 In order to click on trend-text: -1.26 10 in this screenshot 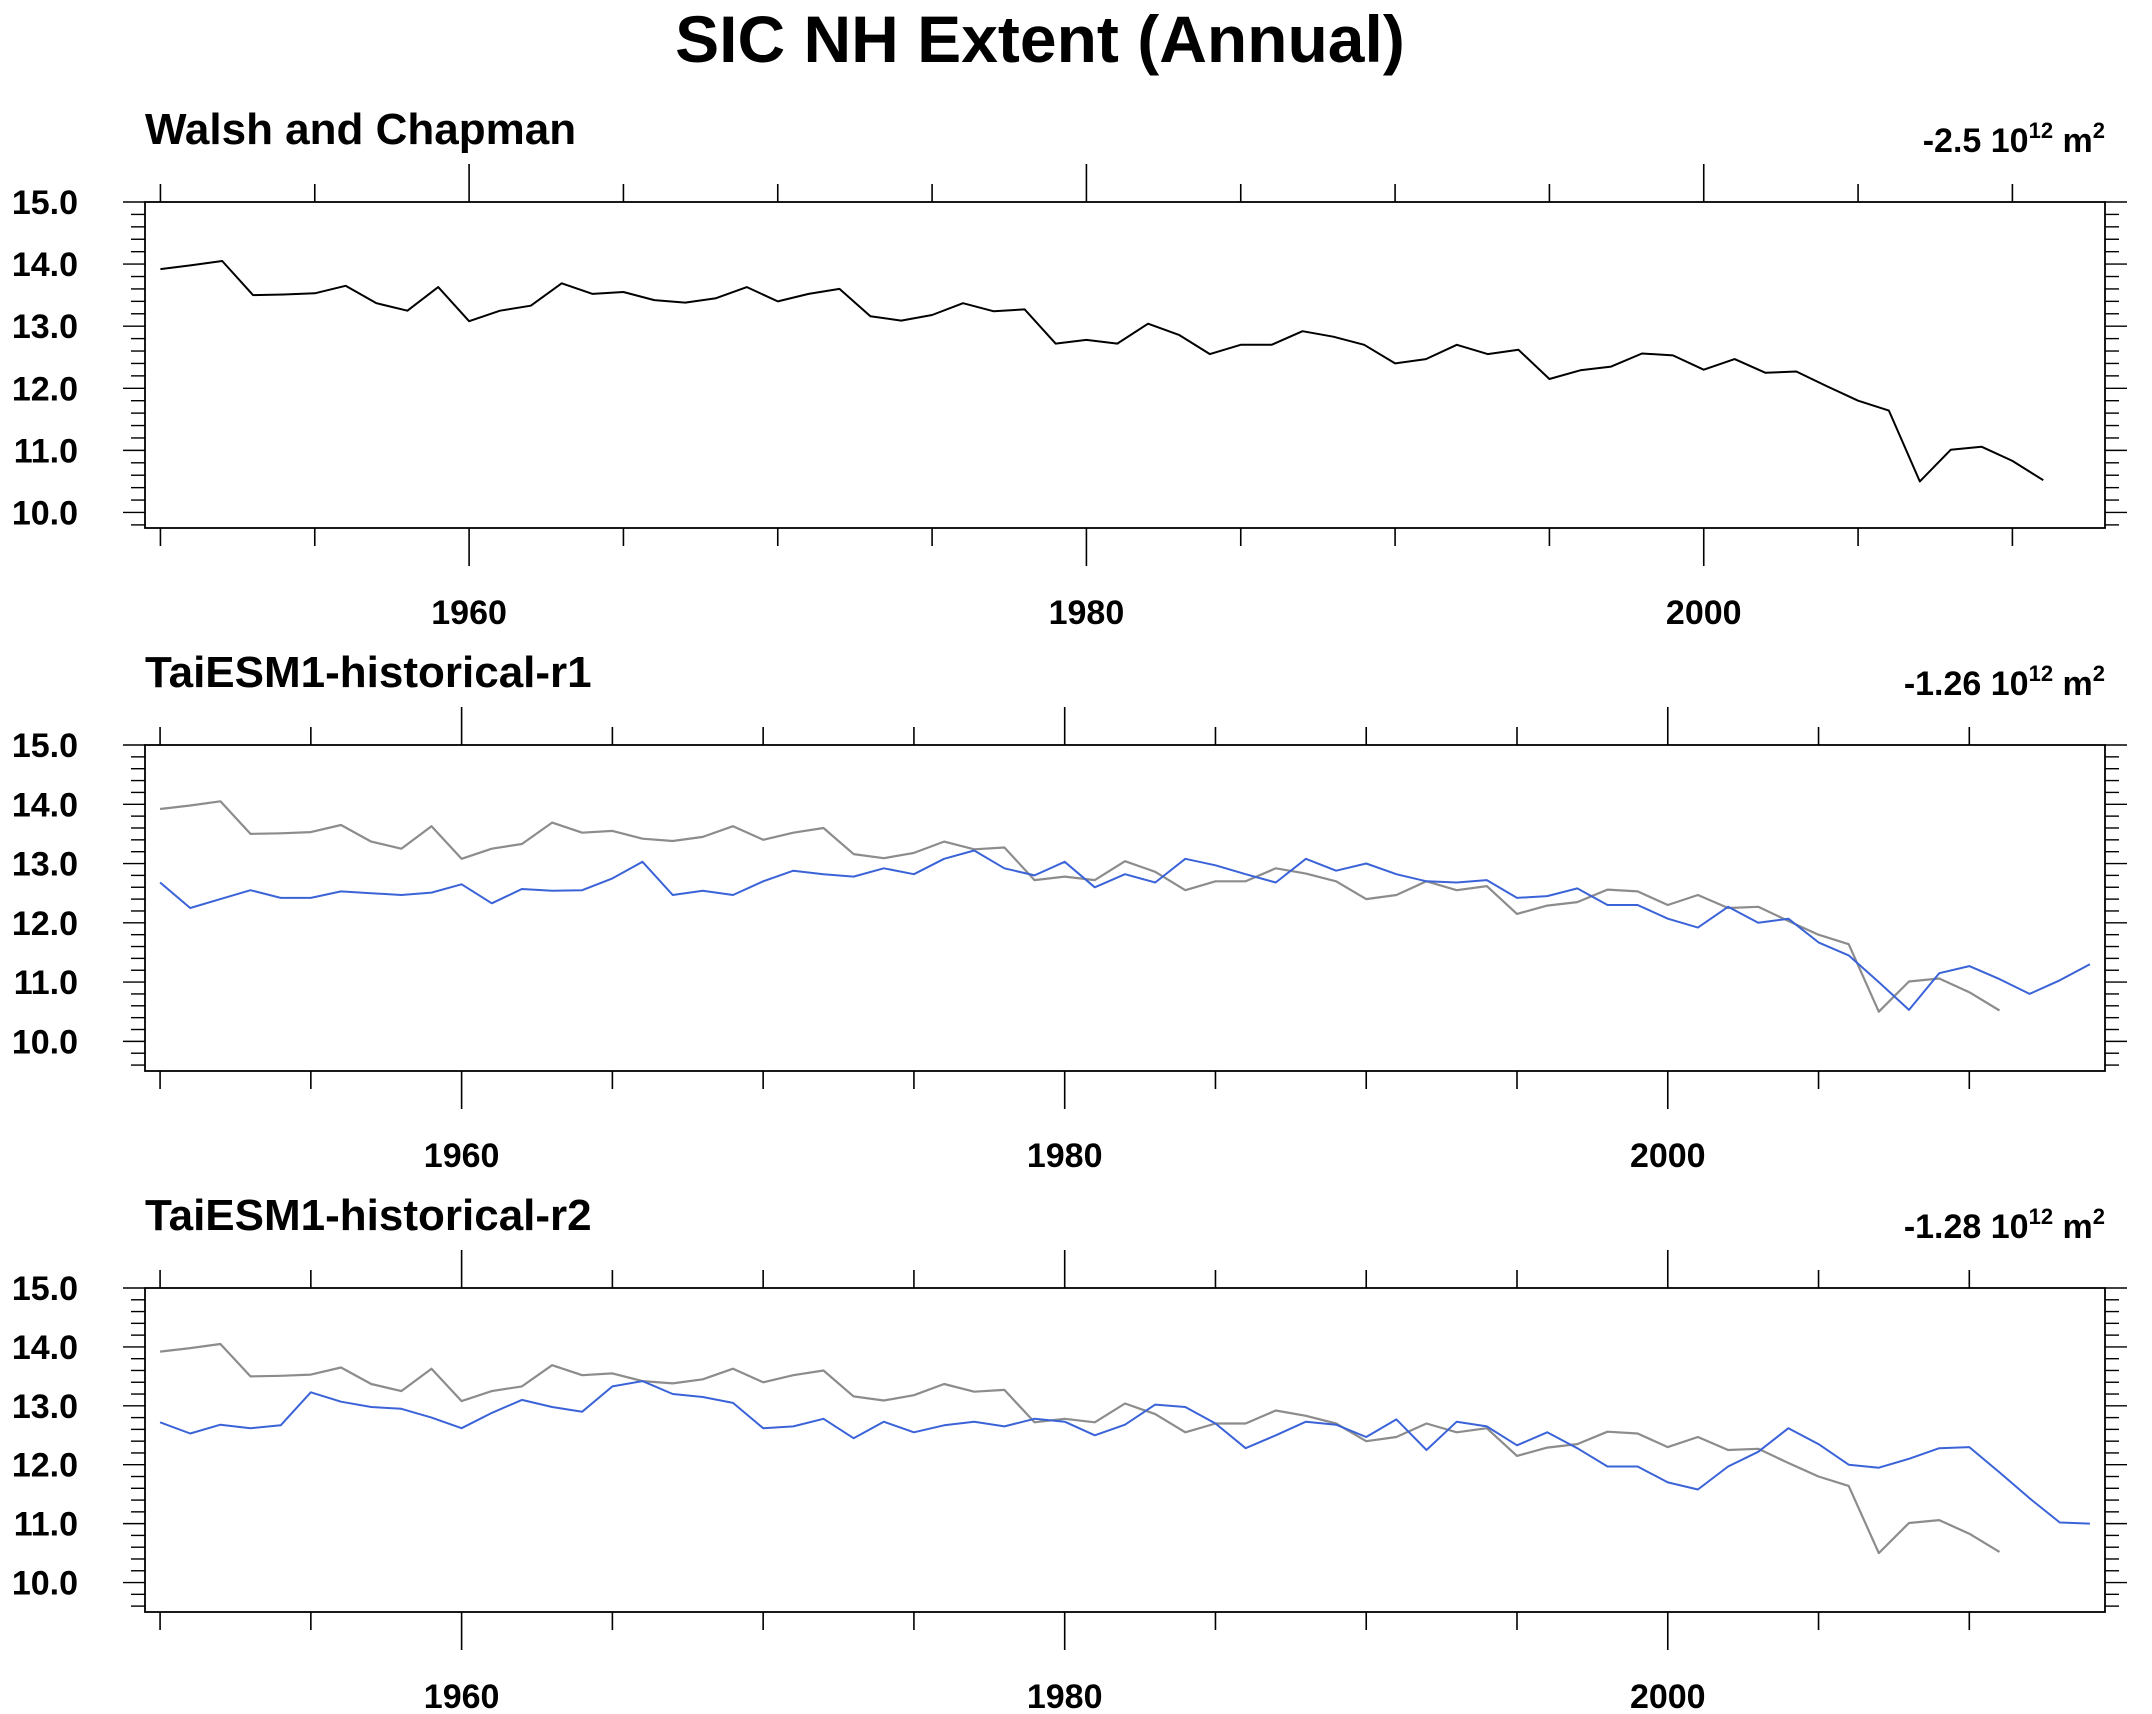, I will do `click(1966, 684)`.